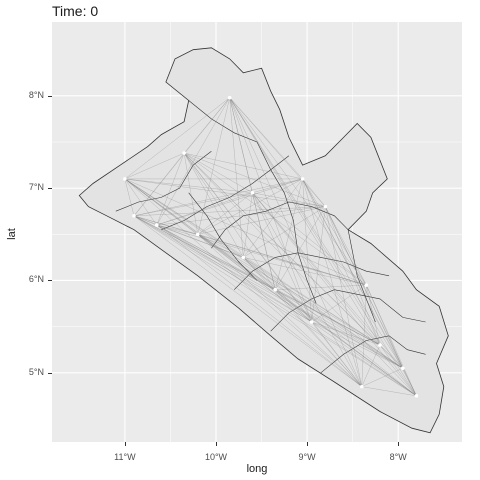 This screenshot has width=480, height=480. I want to click on x-axis-label: long, so click(257, 469).